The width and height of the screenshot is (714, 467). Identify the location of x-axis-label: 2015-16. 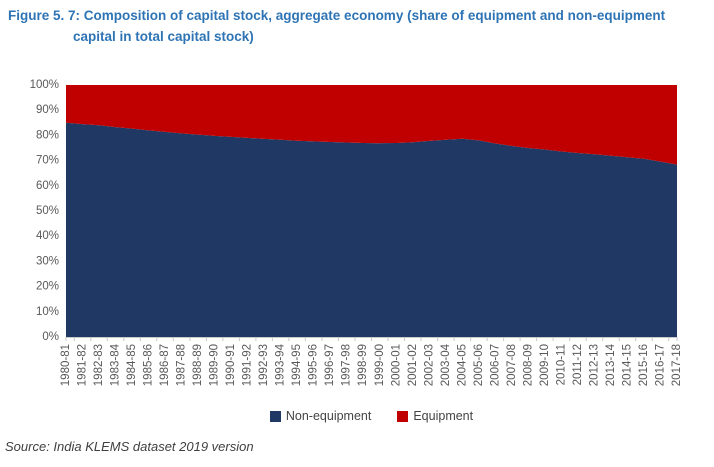
(644, 365).